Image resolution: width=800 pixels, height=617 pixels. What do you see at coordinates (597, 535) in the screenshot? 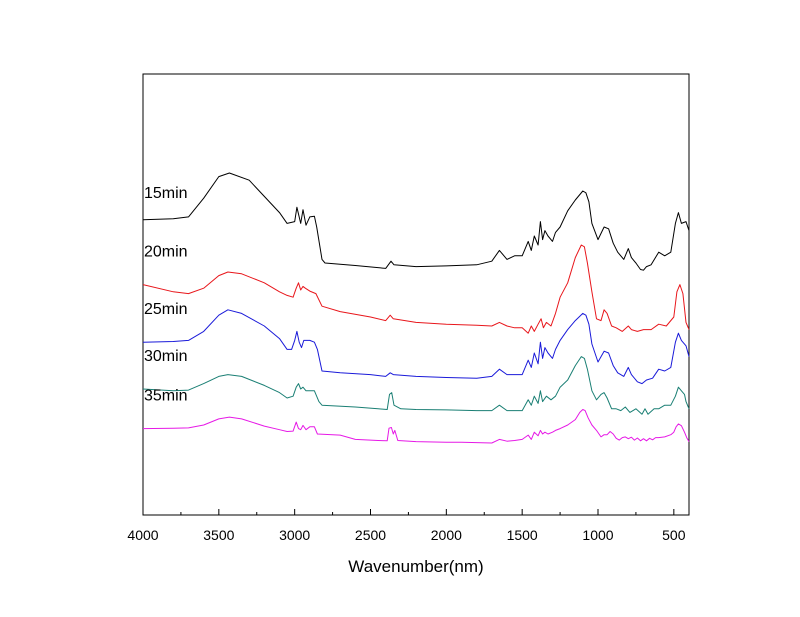
I see `x-tick-label-1000: 1000` at bounding box center [597, 535].